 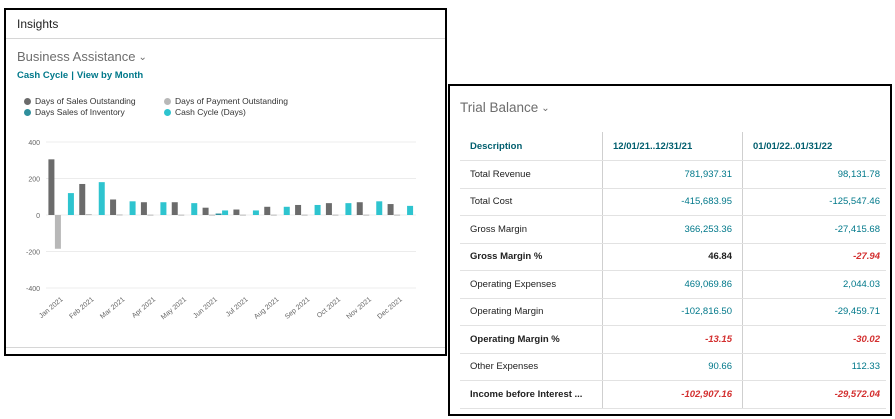 I want to click on y-tick-label: -200, so click(x=33, y=253).